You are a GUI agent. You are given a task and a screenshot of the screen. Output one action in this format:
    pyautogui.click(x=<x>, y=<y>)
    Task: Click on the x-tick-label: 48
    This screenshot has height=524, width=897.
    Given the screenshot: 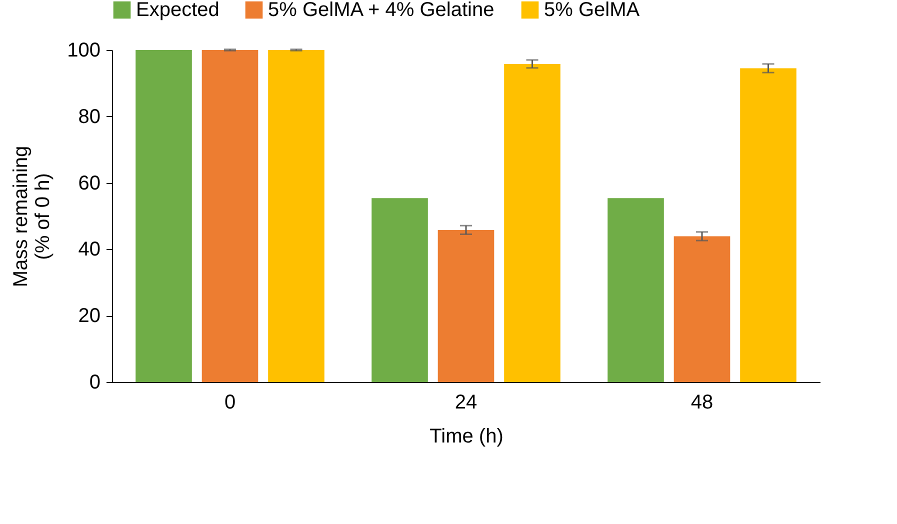 What is the action you would take?
    pyautogui.click(x=702, y=403)
    